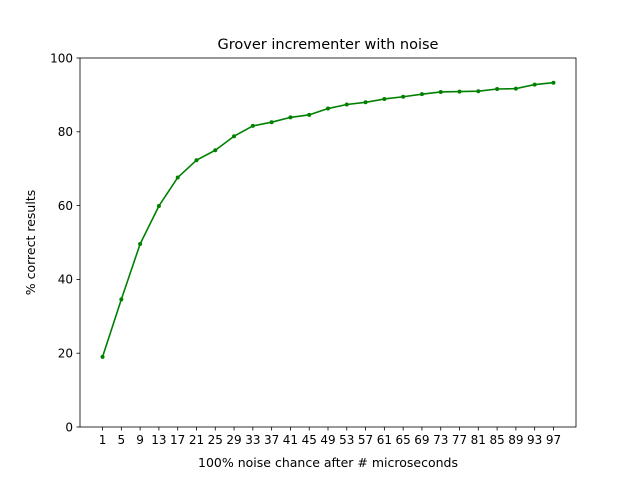 Image resolution: width=640 pixels, height=480 pixels. What do you see at coordinates (290, 440) in the screenshot?
I see `x-tick-label: 41` at bounding box center [290, 440].